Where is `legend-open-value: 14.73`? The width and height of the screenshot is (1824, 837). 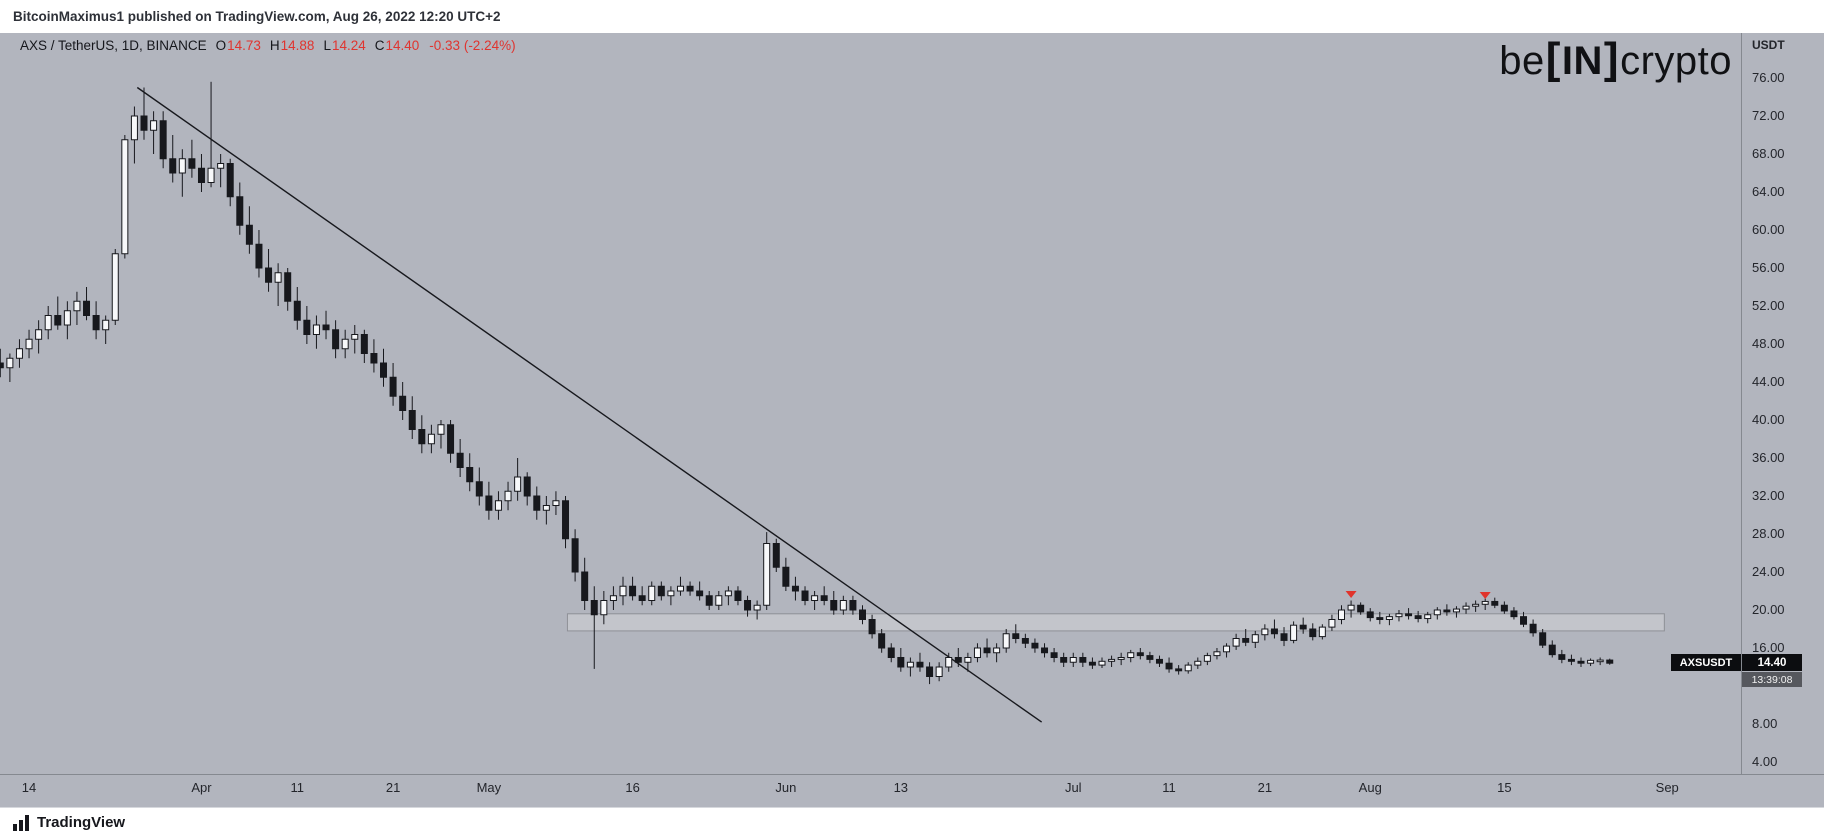
legend-open-value: 14.73 is located at coordinates (244, 45).